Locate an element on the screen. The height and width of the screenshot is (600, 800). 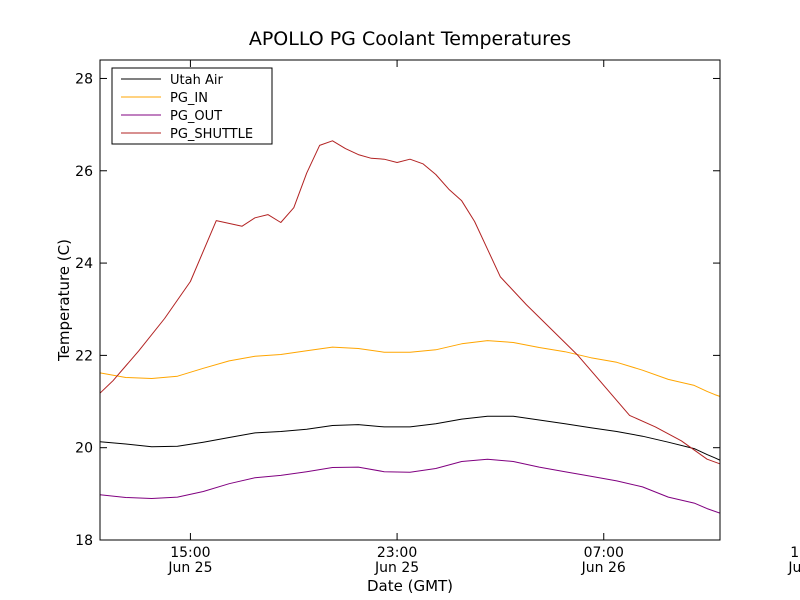
legend-frame is located at coordinates (192, 106).